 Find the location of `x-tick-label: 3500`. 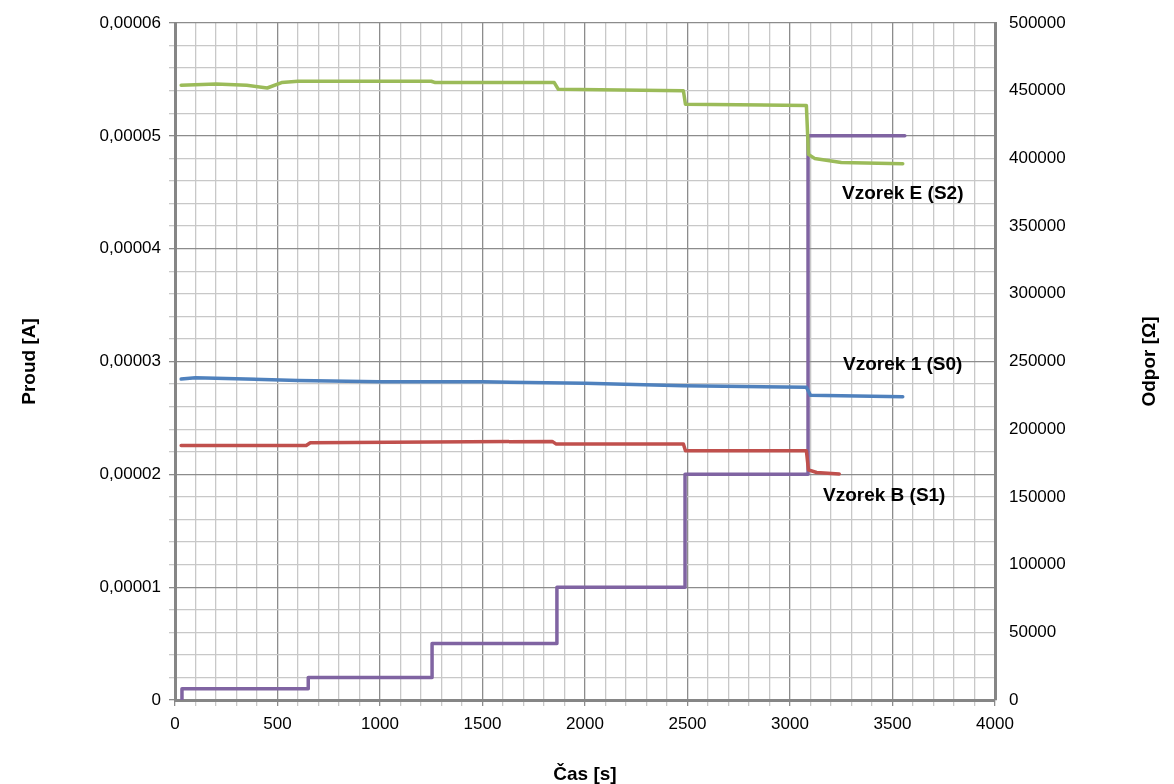

x-tick-label: 3500 is located at coordinates (892, 723).